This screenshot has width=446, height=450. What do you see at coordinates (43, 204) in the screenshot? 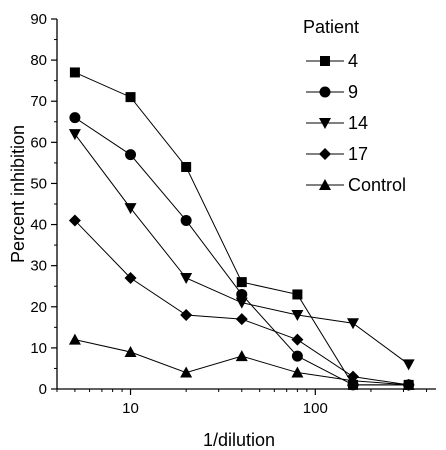
I see `y-axis-ticks: 0 10 20 30 40 50 60 70 80 90` at bounding box center [43, 204].